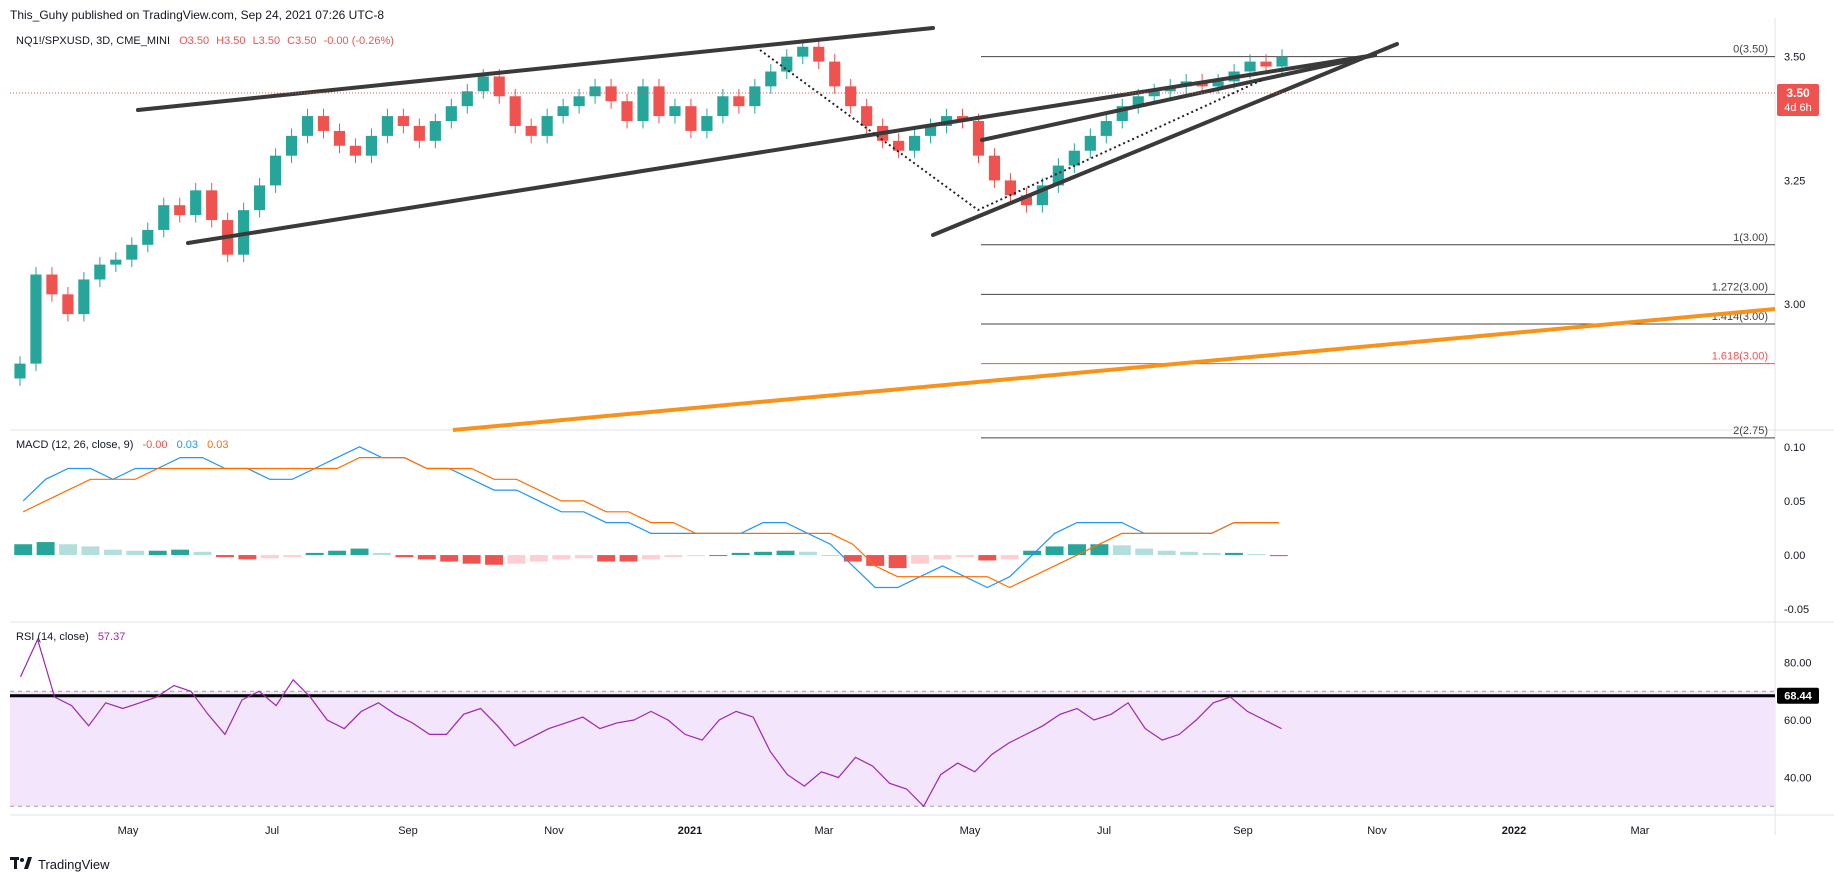 The width and height of the screenshot is (1834, 878). Describe the element at coordinates (1798, 779) in the screenshot. I see `rsi-tick-label: 40.00` at that location.